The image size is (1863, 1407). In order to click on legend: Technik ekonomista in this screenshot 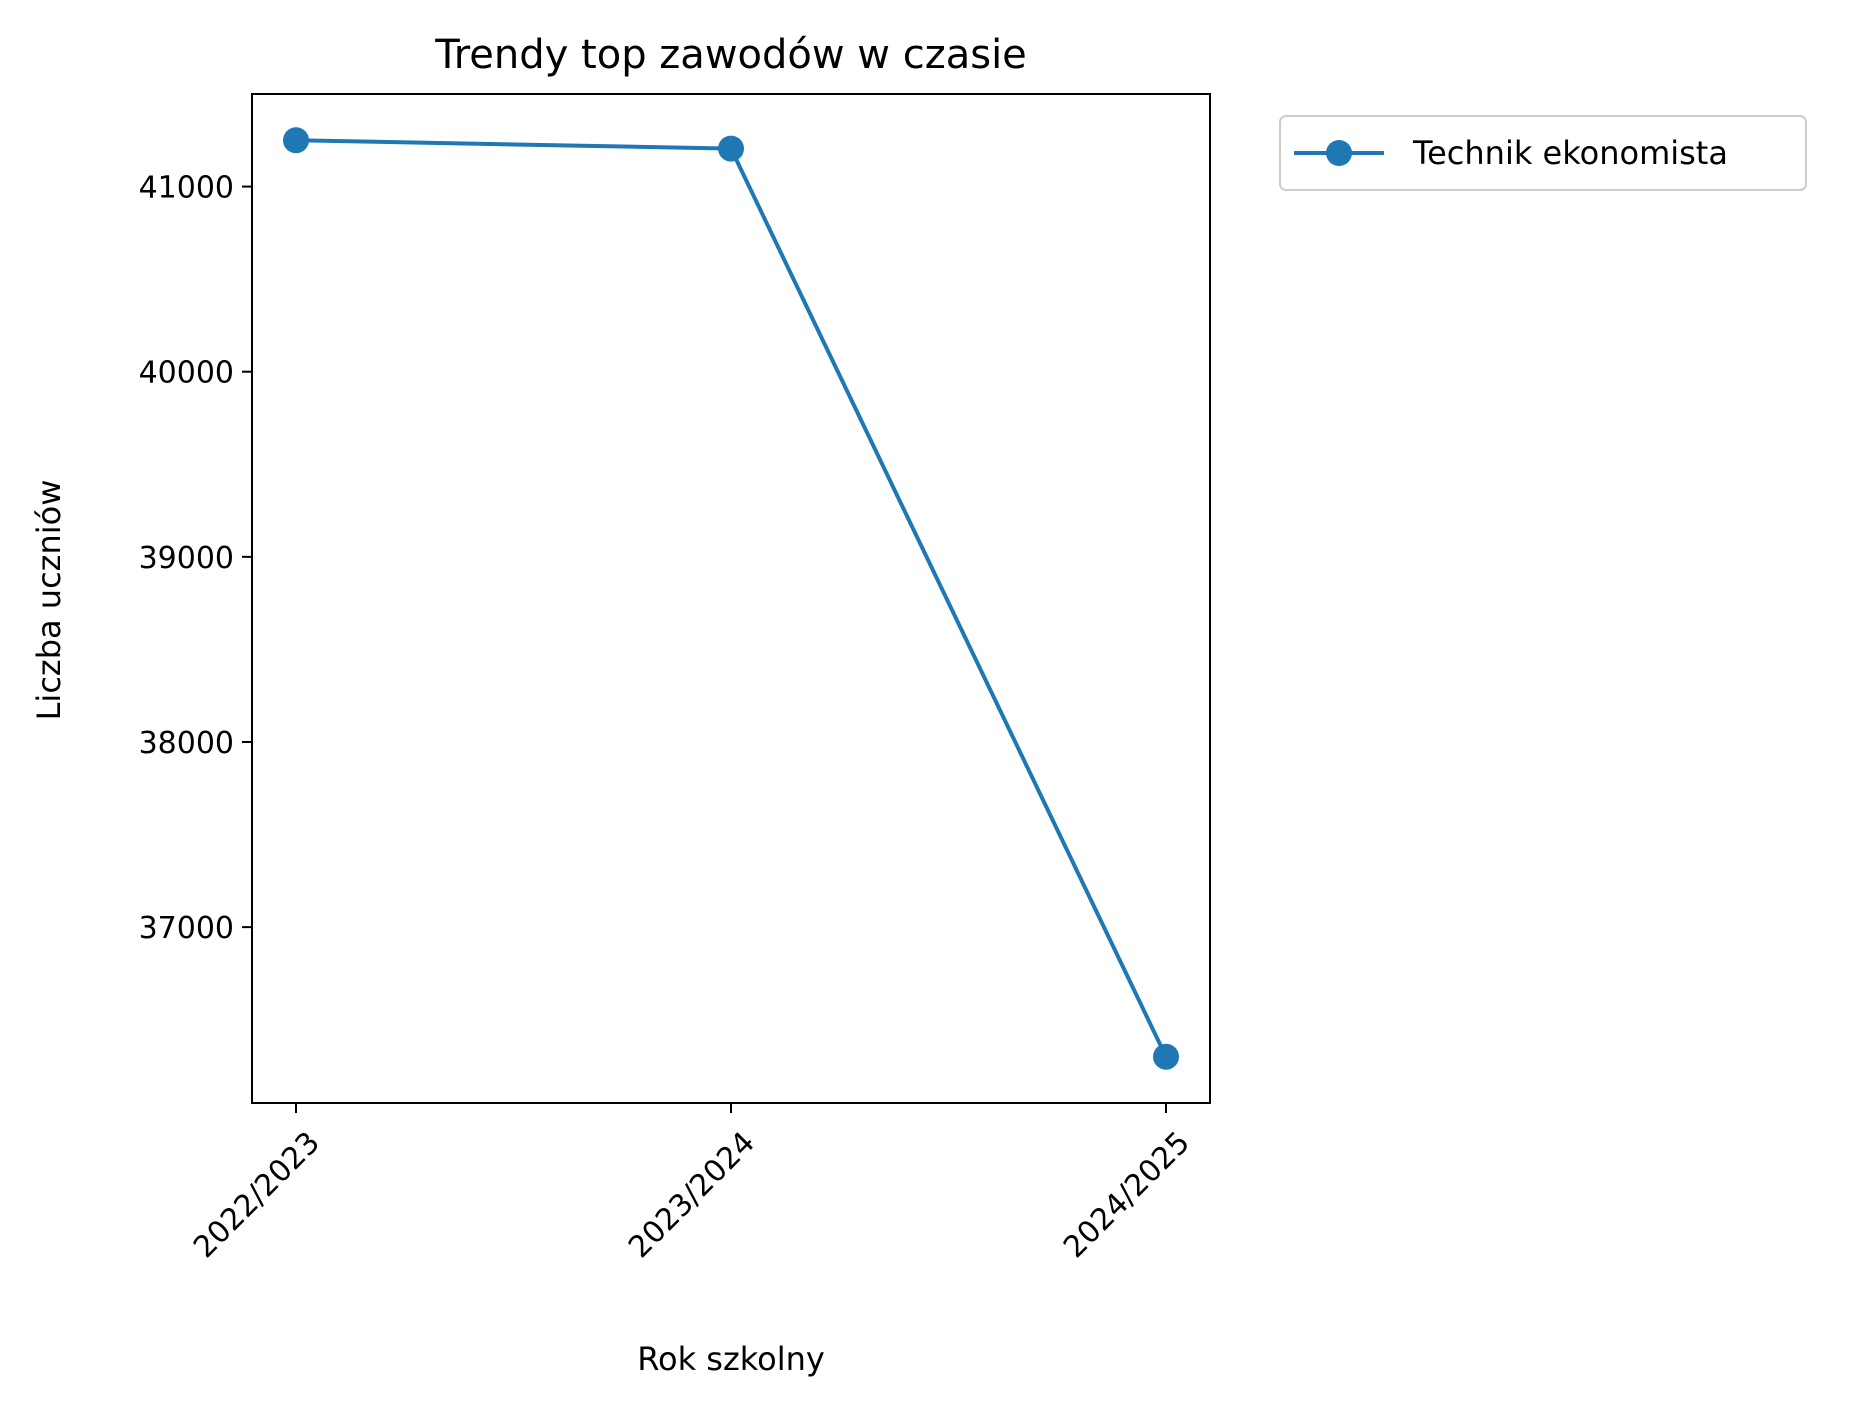, I will do `click(1543, 153)`.